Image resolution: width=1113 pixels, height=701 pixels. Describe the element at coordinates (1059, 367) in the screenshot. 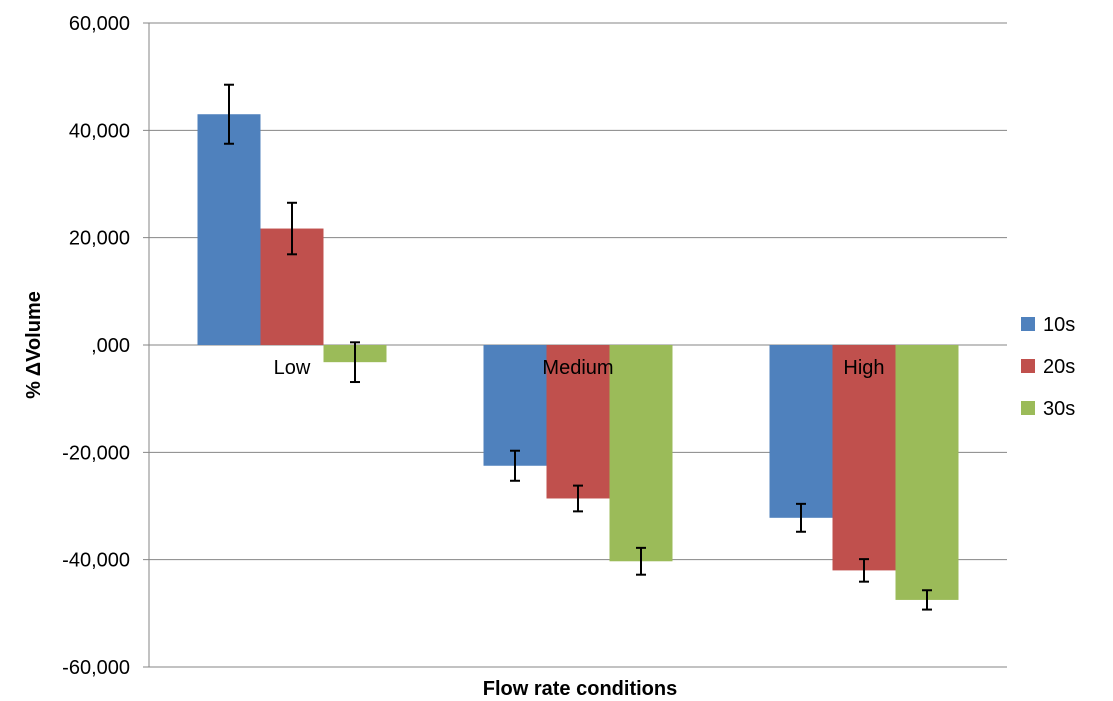

I see `legend-label: 20s` at that location.